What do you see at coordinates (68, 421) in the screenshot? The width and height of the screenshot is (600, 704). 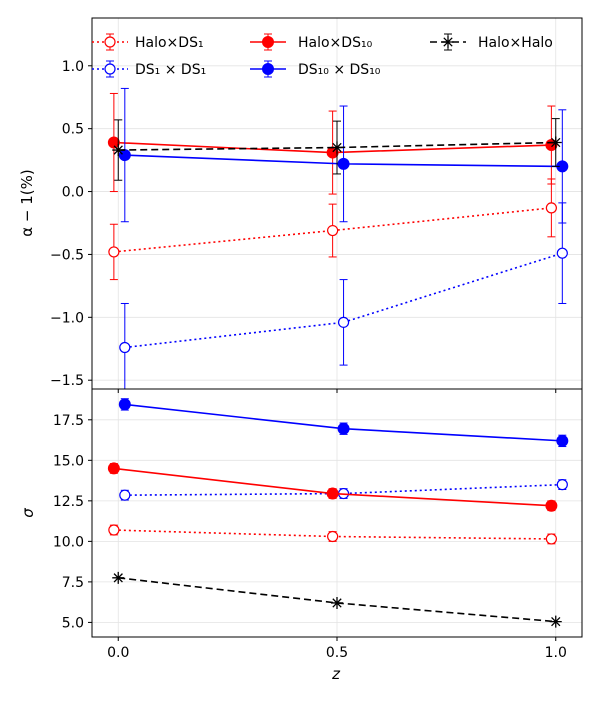 I see `y-tick-label: 17.5` at bounding box center [68, 421].